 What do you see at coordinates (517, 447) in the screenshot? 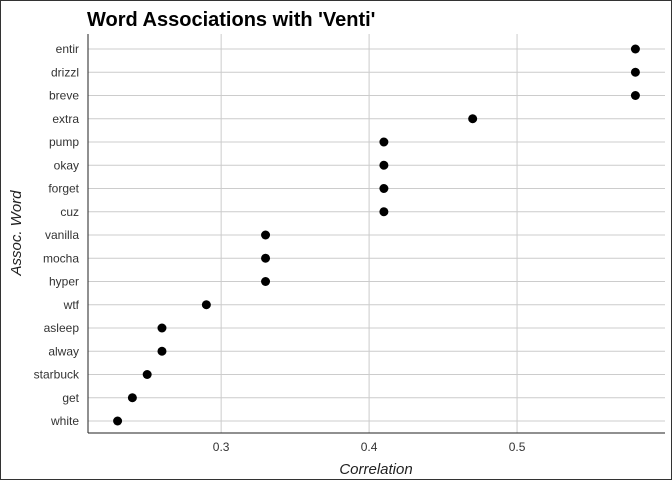
I see `x-tick-label: 0.5` at bounding box center [517, 447].